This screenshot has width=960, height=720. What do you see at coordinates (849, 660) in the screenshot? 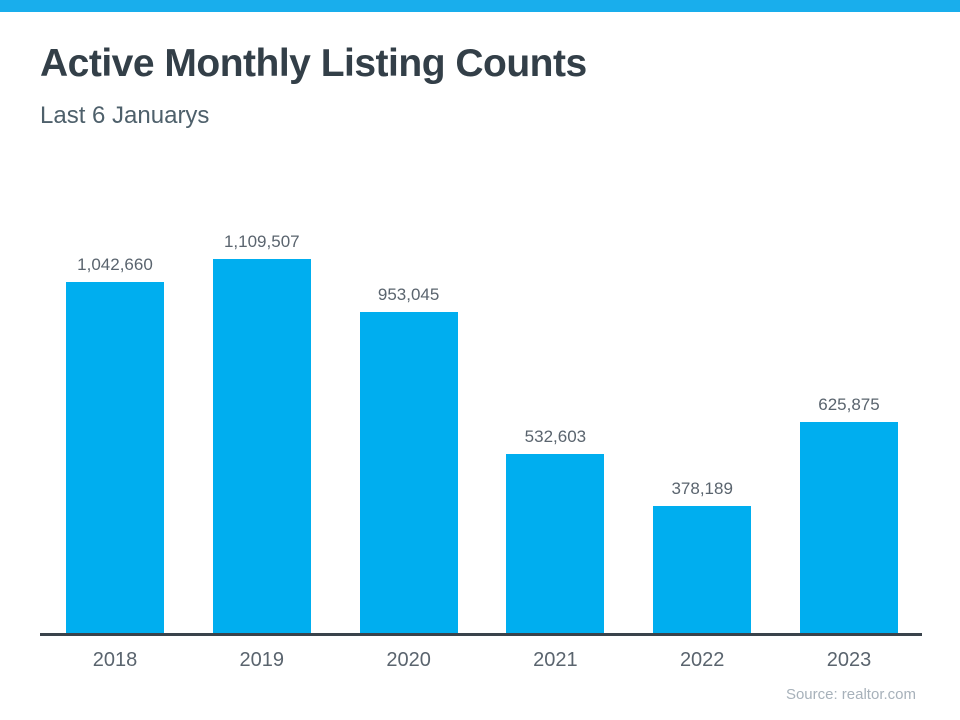
I see `x-axis-label-2023: 2023` at bounding box center [849, 660].